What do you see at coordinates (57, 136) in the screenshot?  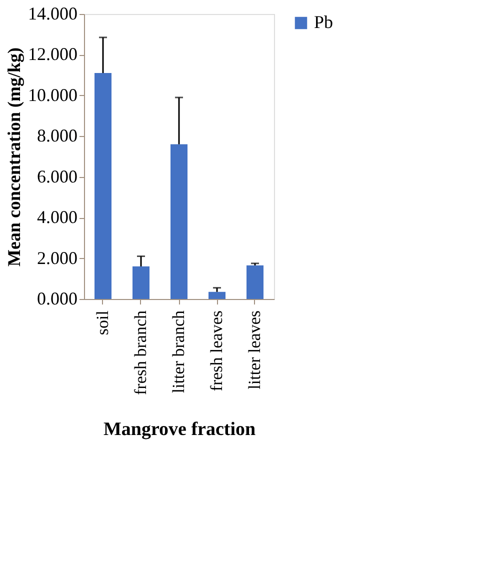 I see `y-tick-label: 8.000` at bounding box center [57, 136].